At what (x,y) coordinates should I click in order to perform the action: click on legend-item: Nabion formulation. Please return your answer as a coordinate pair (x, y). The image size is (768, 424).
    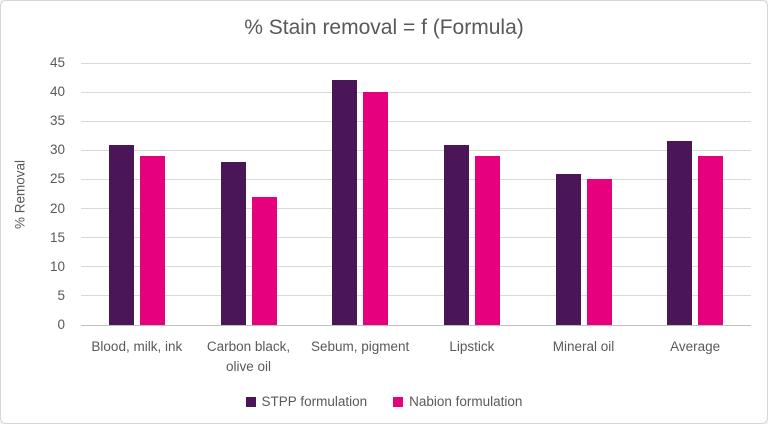
    Looking at the image, I should click on (457, 401).